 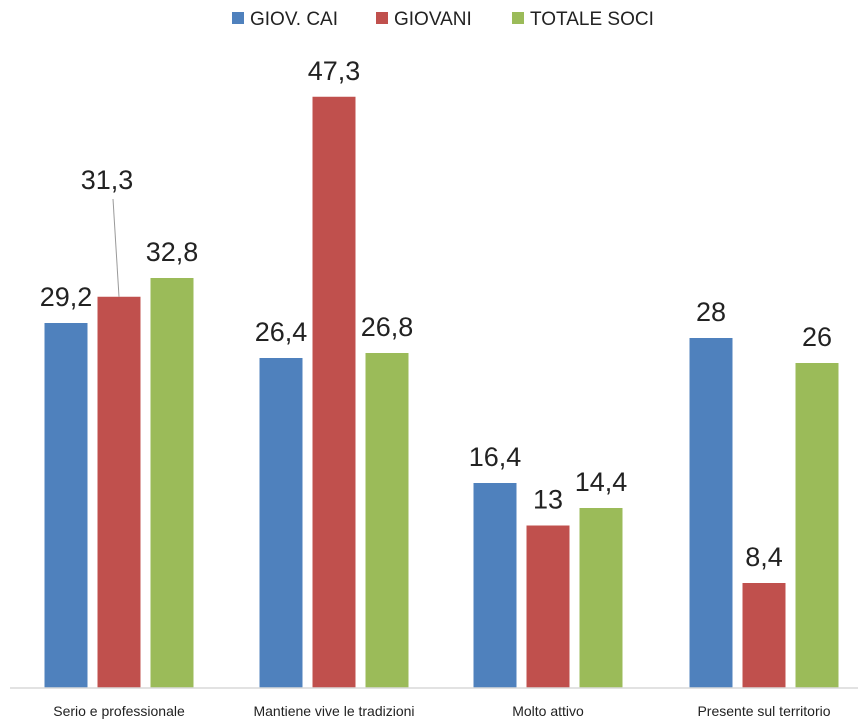 What do you see at coordinates (387, 327) in the screenshot?
I see `value-label-1-2: 26,8` at bounding box center [387, 327].